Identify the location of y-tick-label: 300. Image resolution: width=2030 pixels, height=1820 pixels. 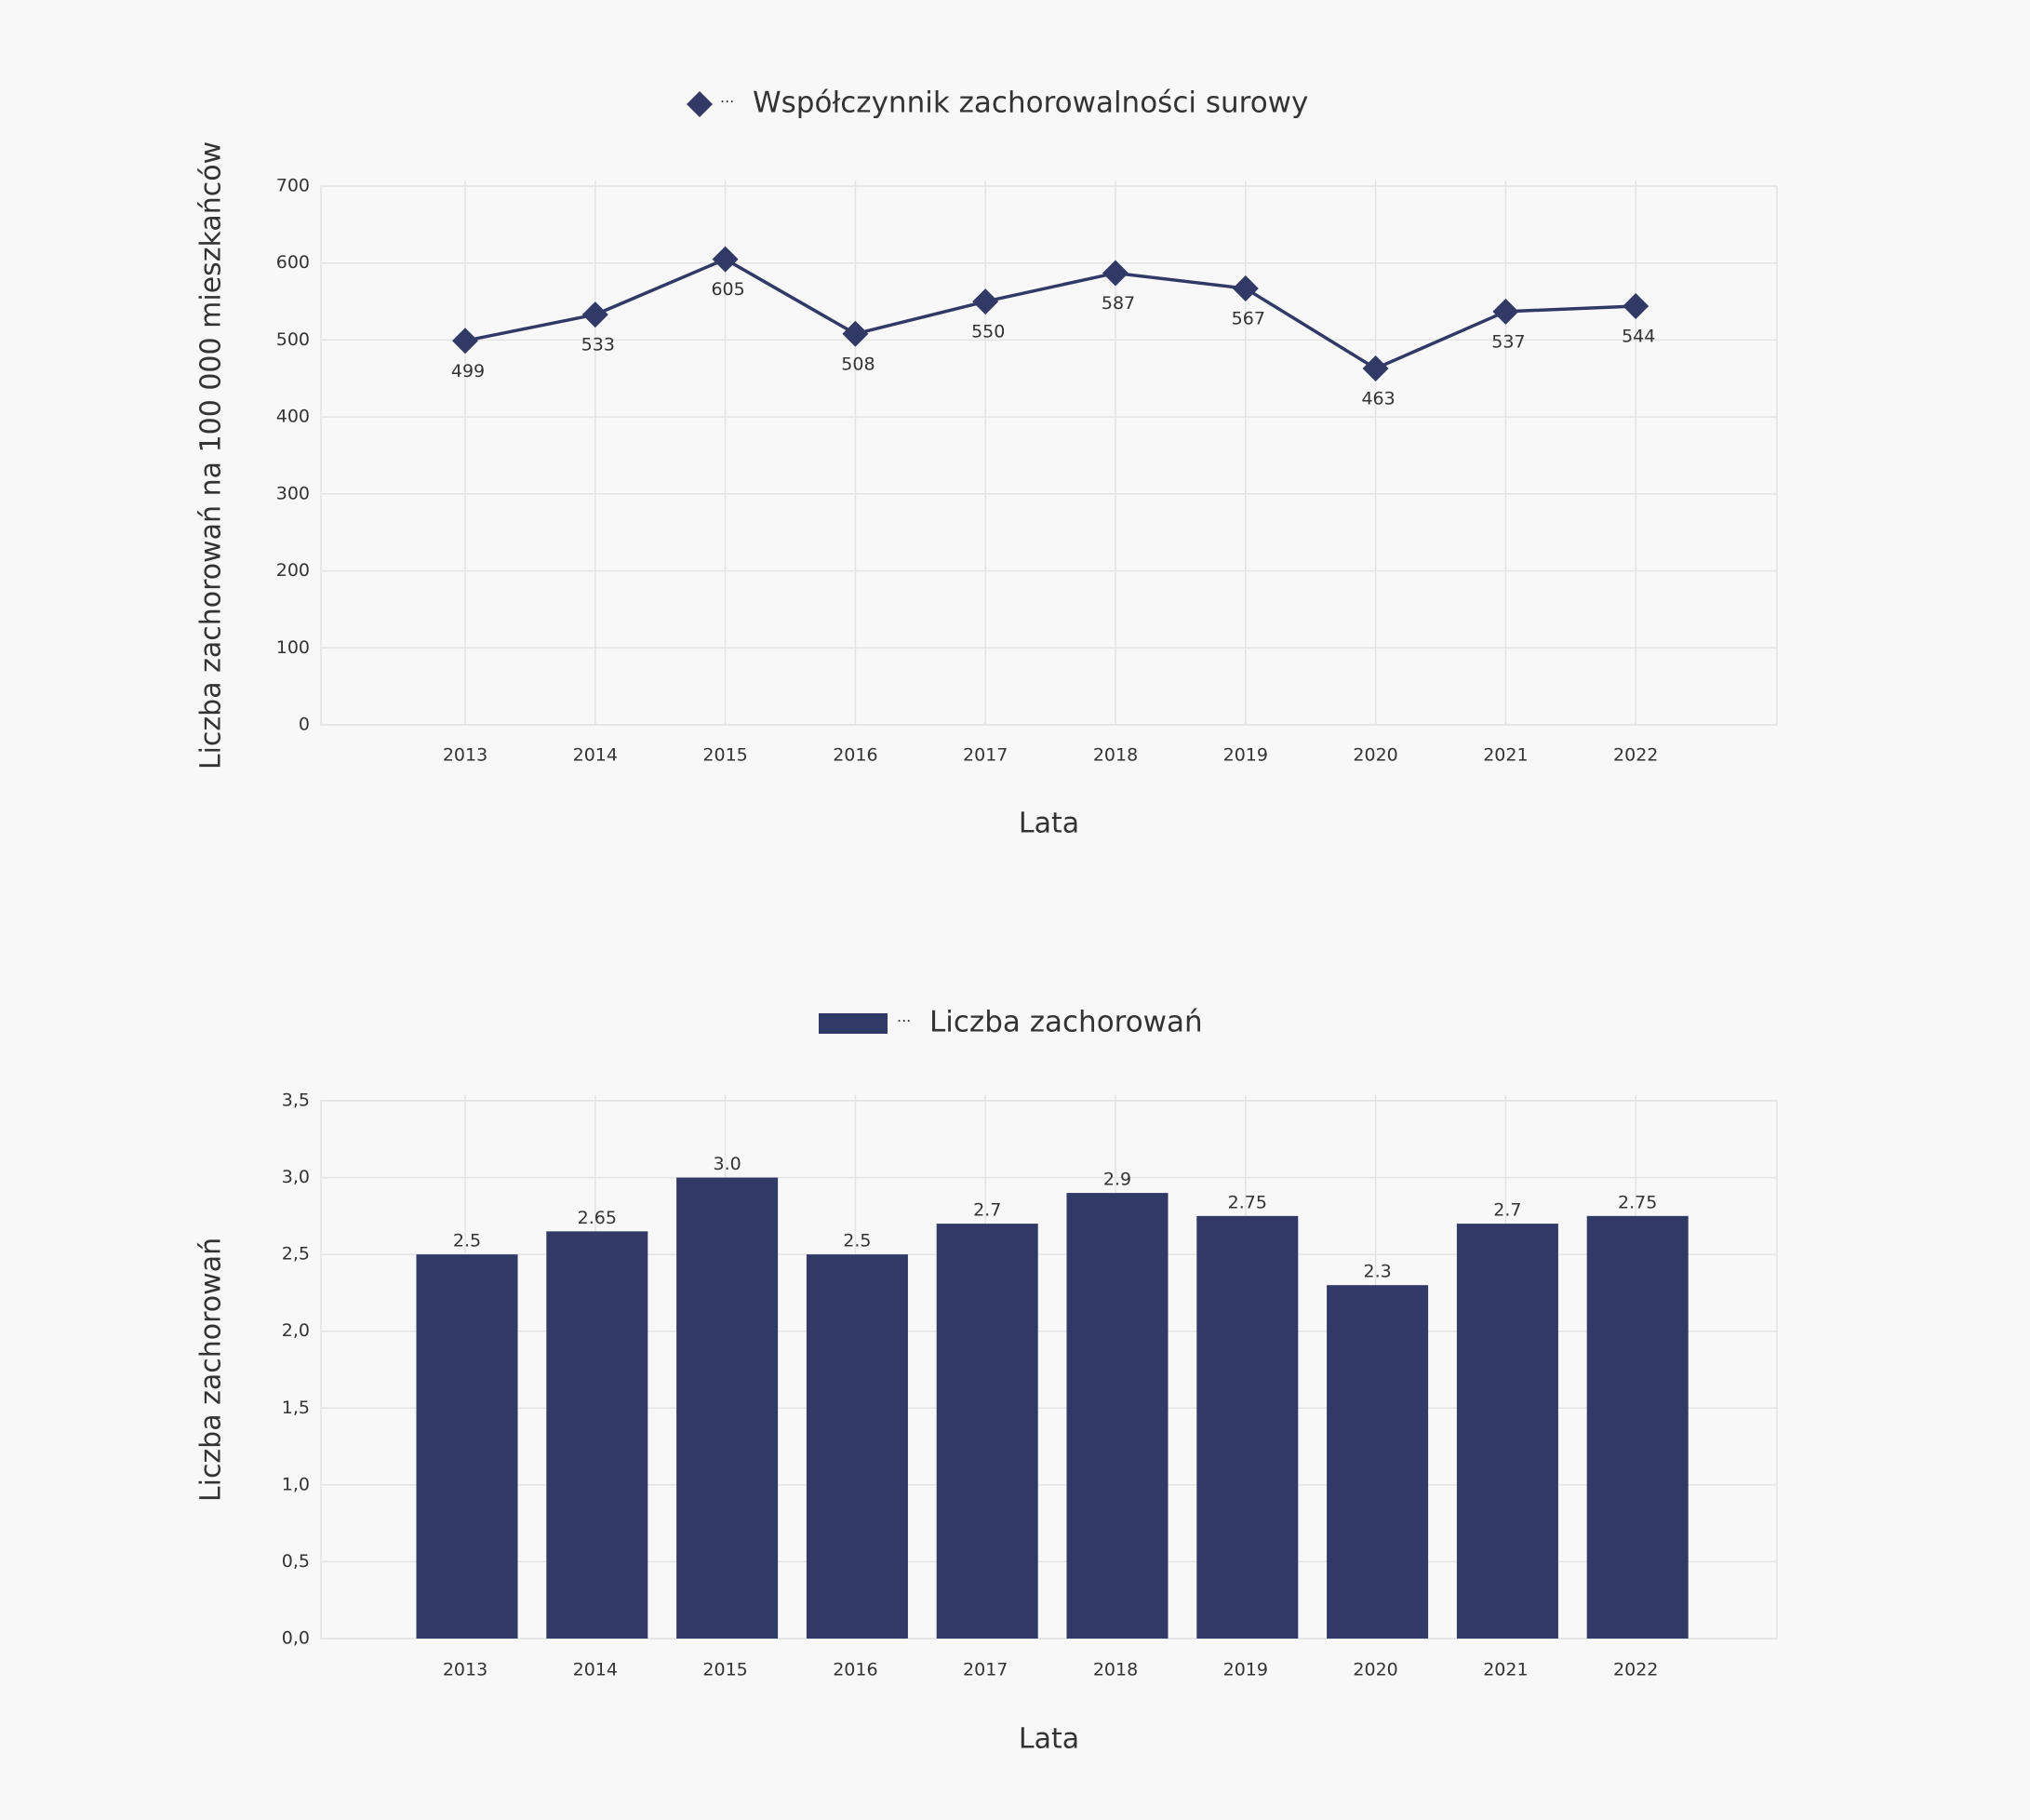
(293, 493).